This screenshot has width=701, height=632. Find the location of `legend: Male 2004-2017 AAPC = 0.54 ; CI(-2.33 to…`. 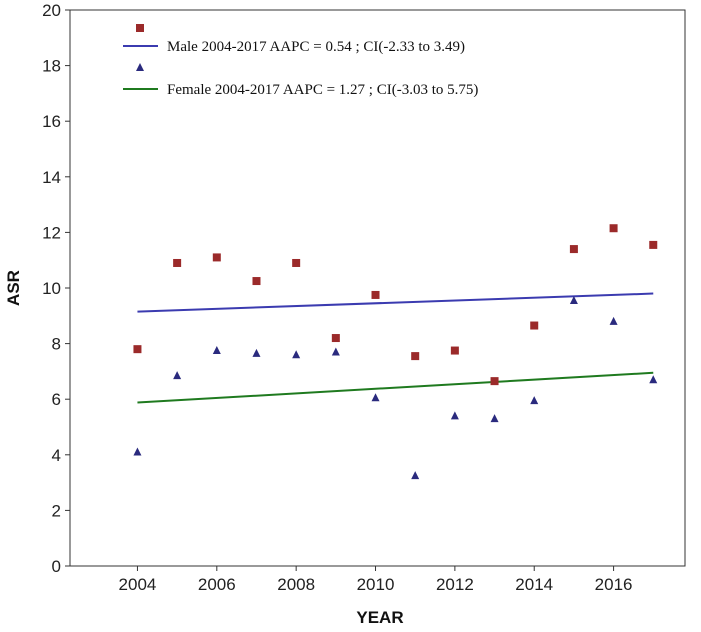

legend: Male 2004-2017 AAPC = 0.54 ; CI(-2.33 to… is located at coordinates (300, 61).